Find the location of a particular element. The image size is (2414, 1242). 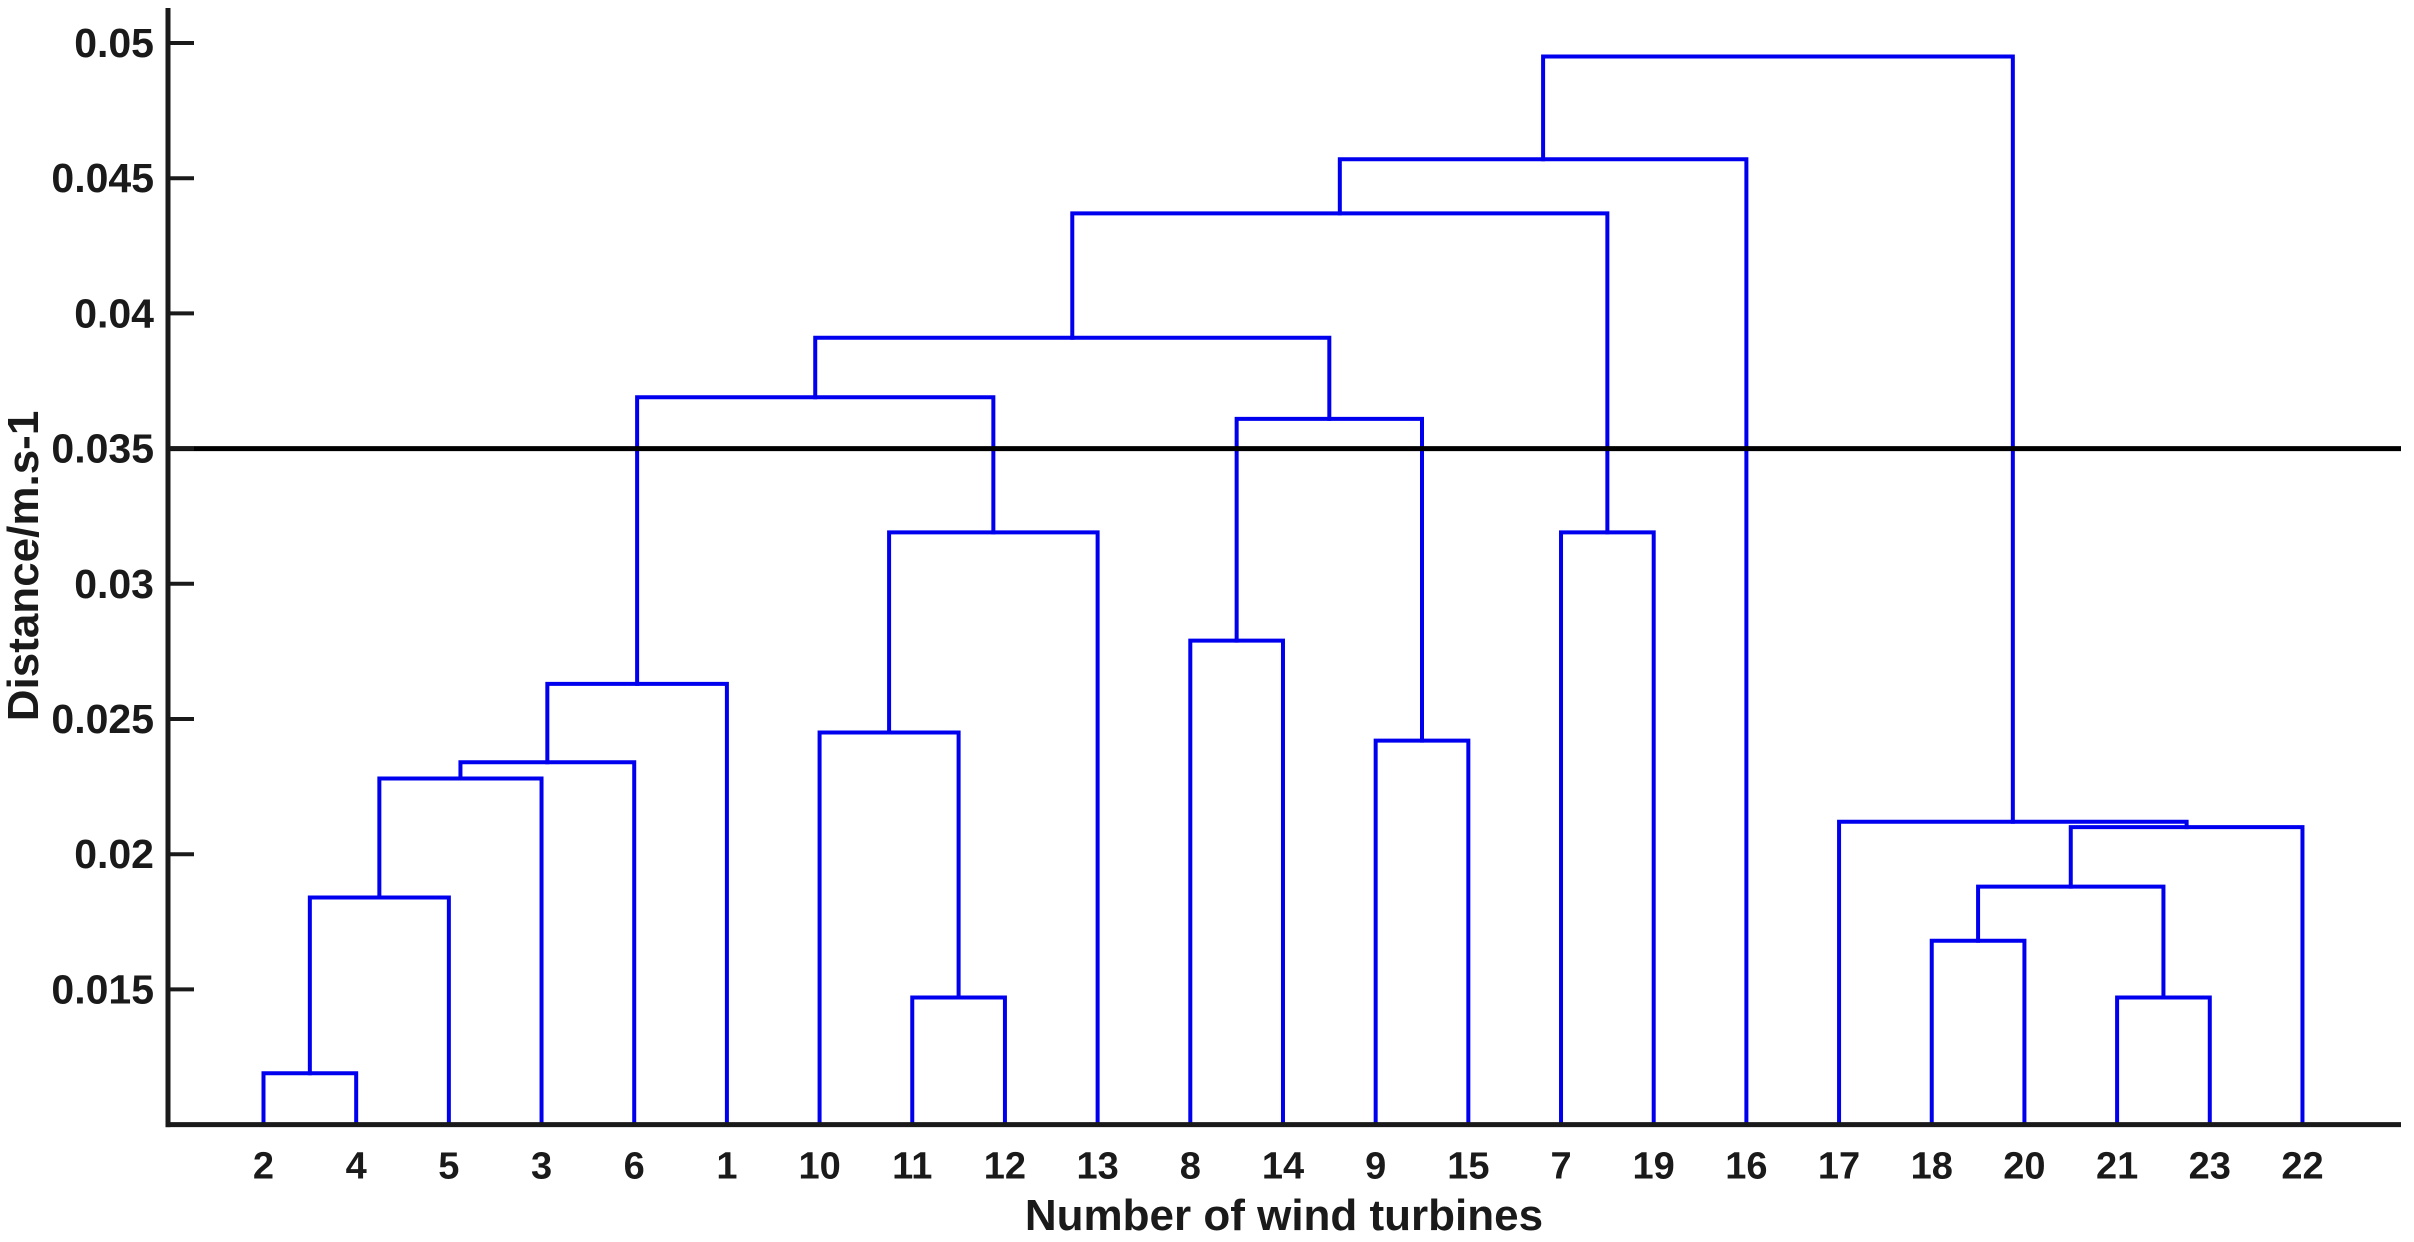

leaf-label: 1 is located at coordinates (726, 1167).